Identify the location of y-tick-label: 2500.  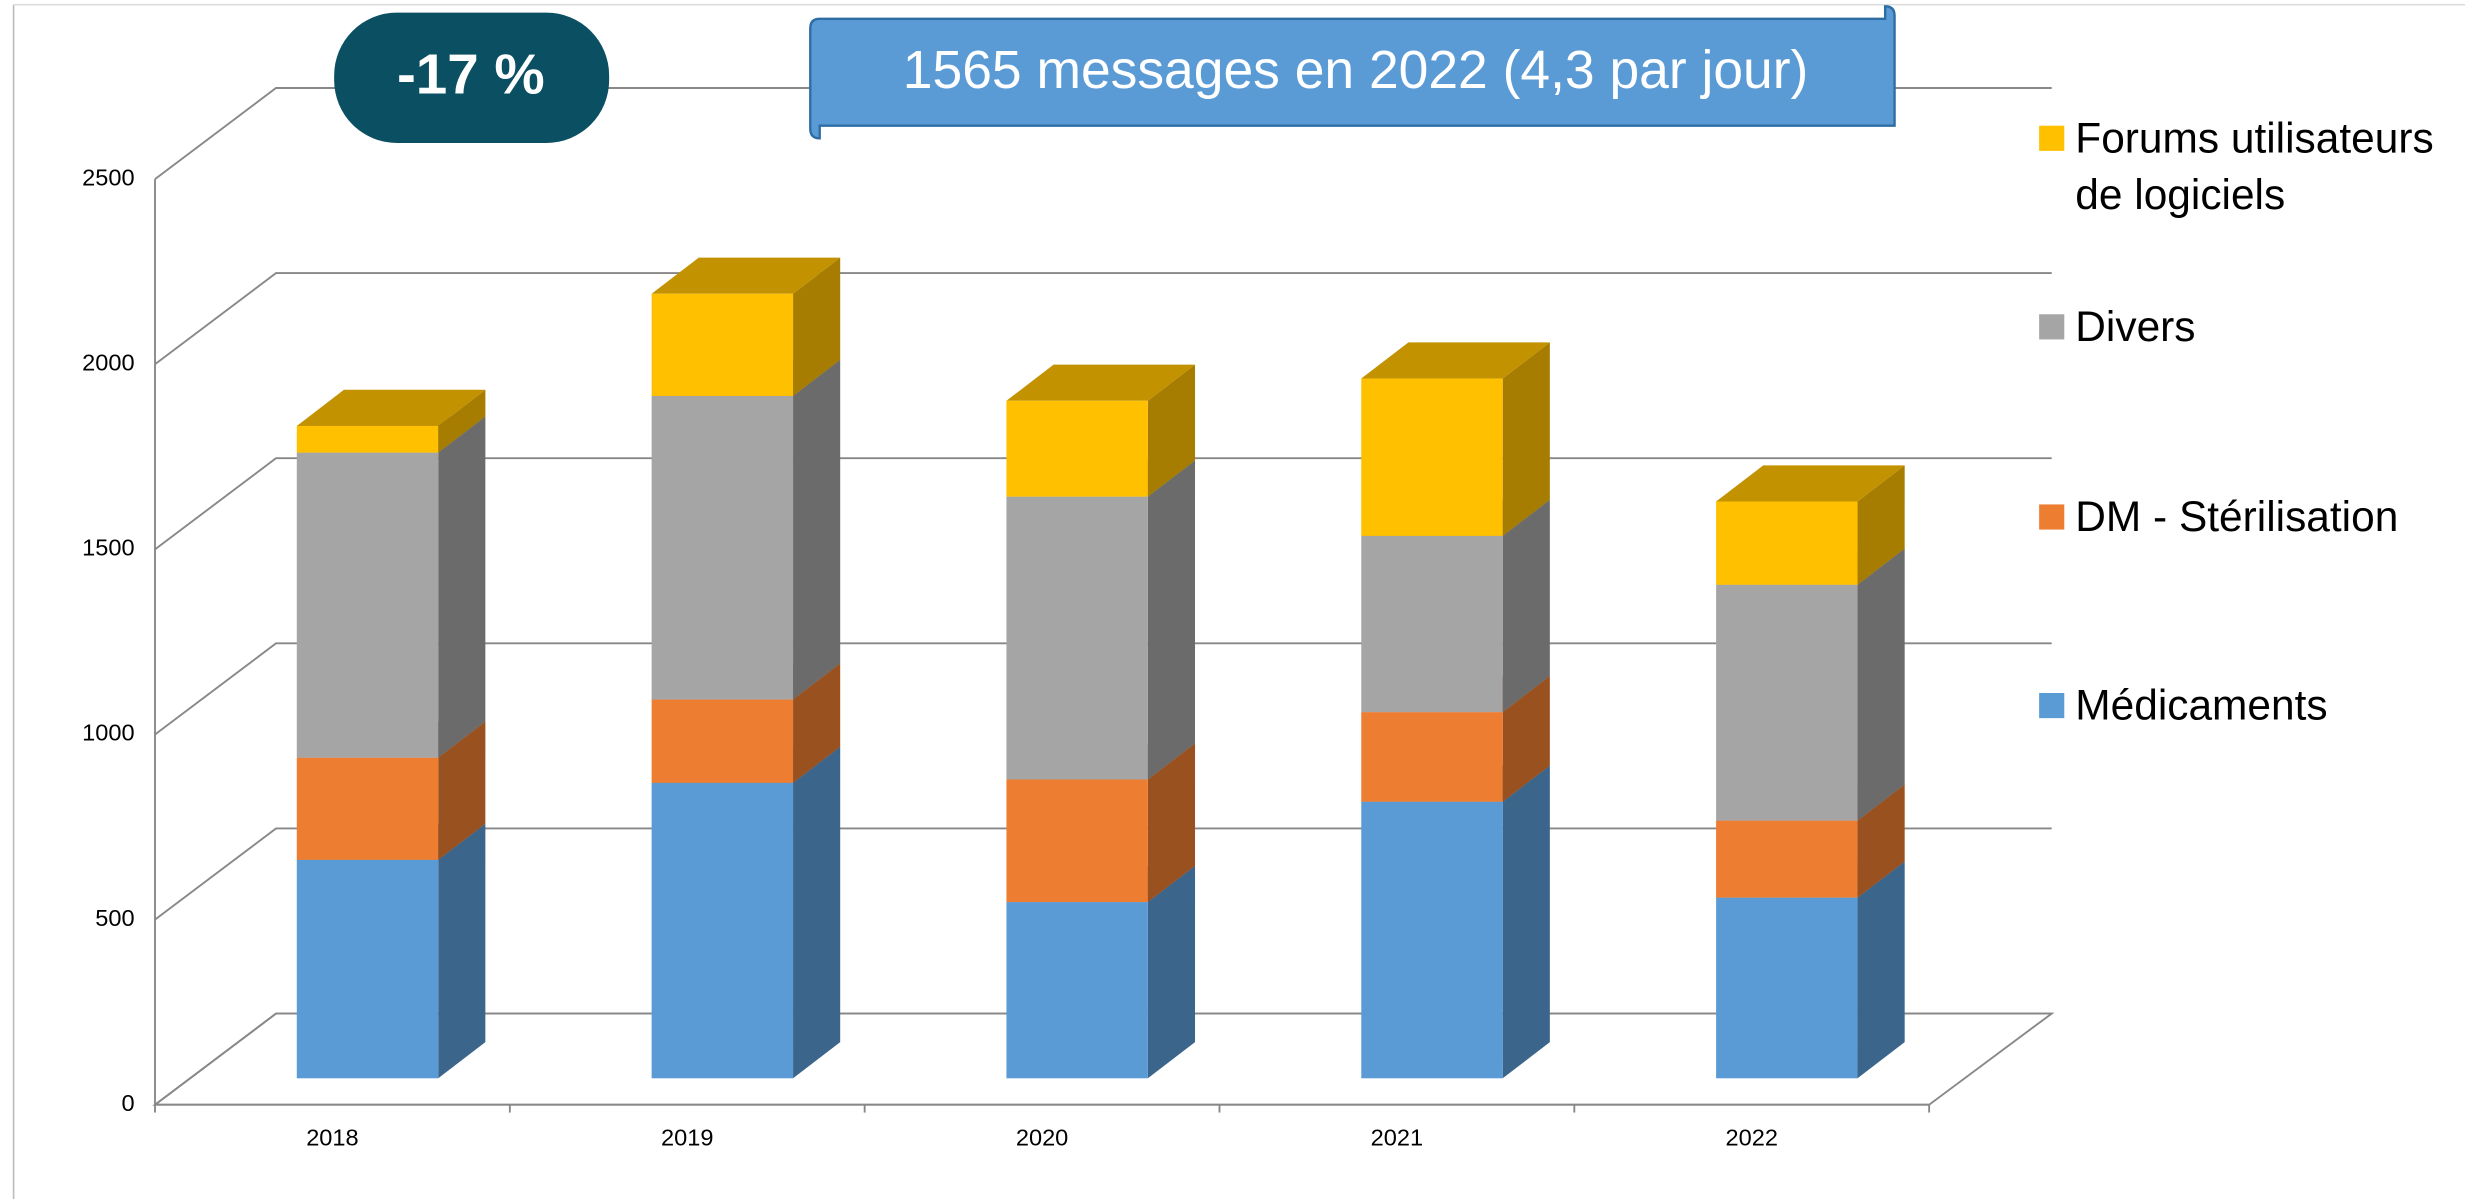
(108, 177).